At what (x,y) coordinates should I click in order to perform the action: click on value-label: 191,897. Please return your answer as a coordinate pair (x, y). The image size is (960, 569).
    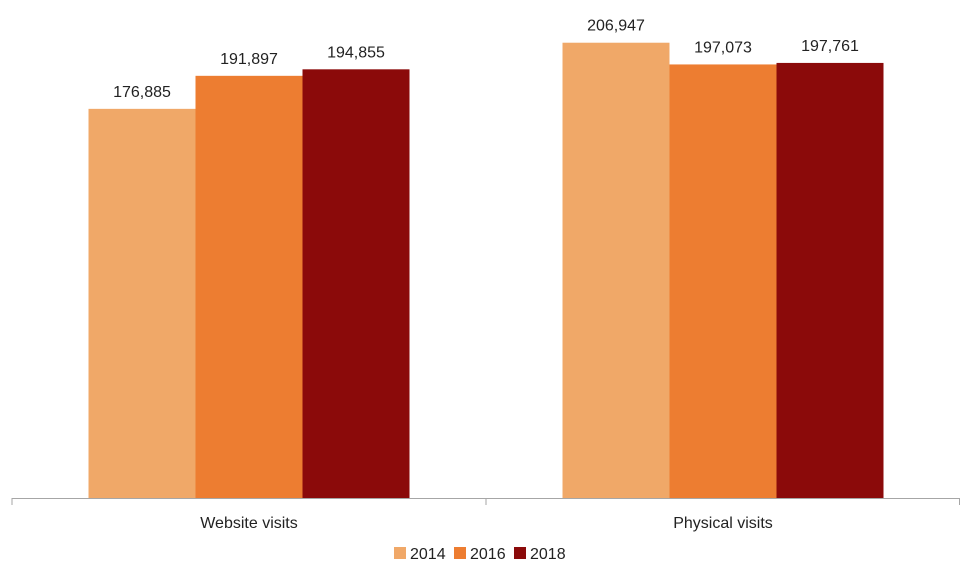
    Looking at the image, I should click on (249, 59).